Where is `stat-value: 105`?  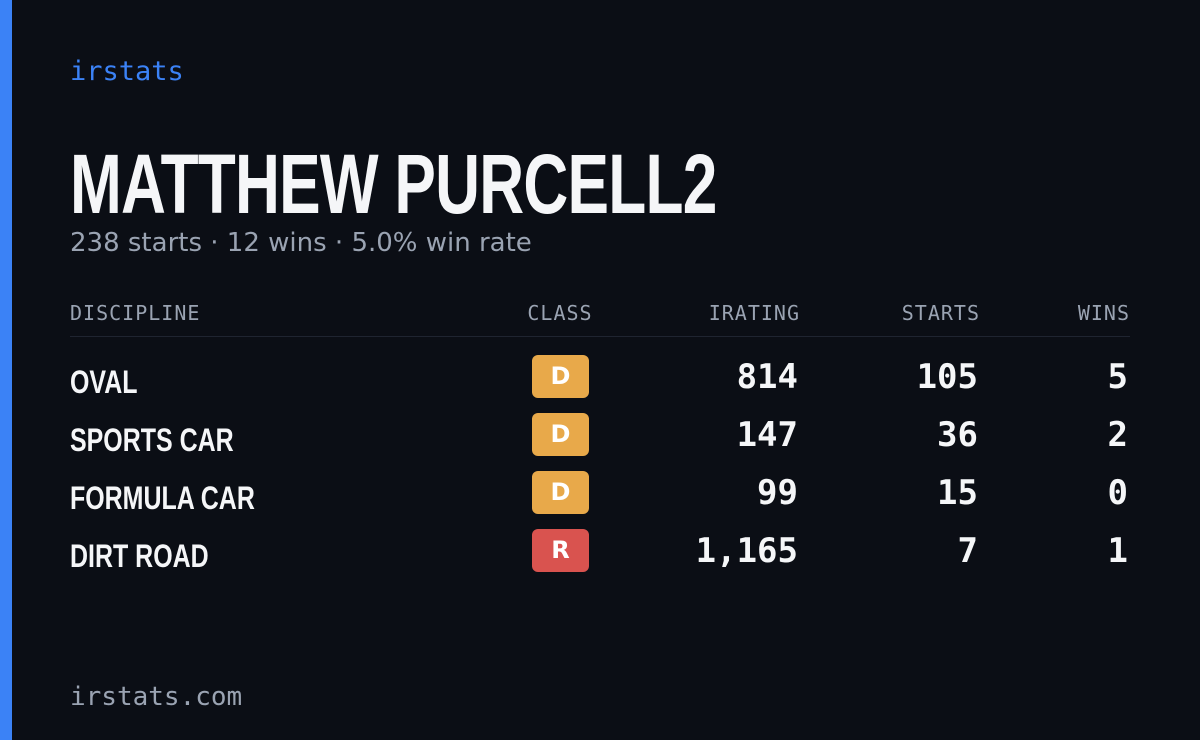
stat-value: 105 is located at coordinates (947, 377).